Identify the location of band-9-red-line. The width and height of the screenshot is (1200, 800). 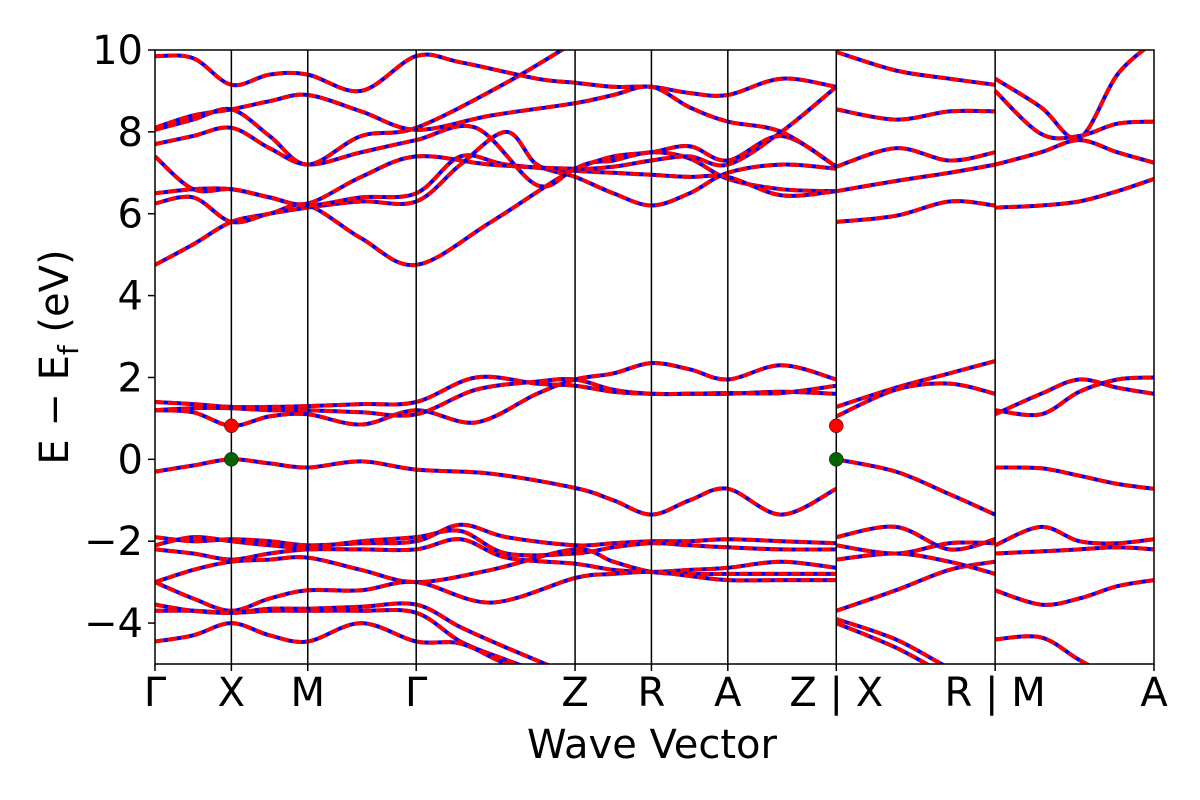
(496, 394).